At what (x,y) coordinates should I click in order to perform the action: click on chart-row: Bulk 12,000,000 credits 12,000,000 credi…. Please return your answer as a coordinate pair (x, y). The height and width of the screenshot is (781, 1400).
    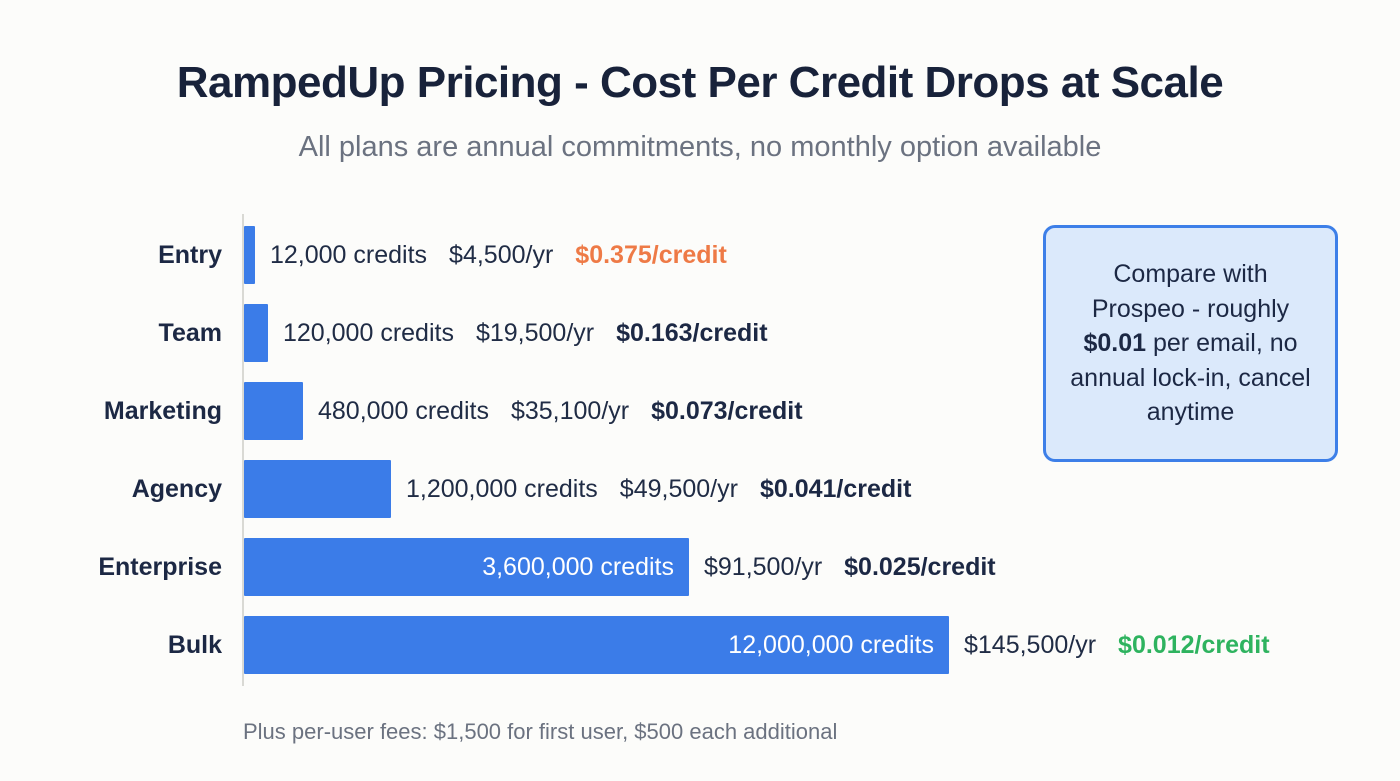
    Looking at the image, I should click on (700, 645).